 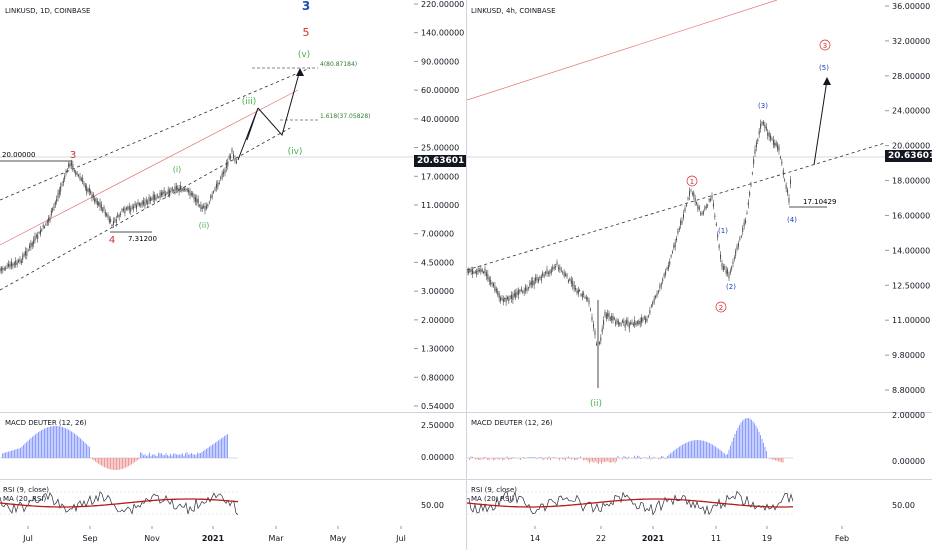 I want to click on left-price-tick-label: 90.00000, so click(x=440, y=61).